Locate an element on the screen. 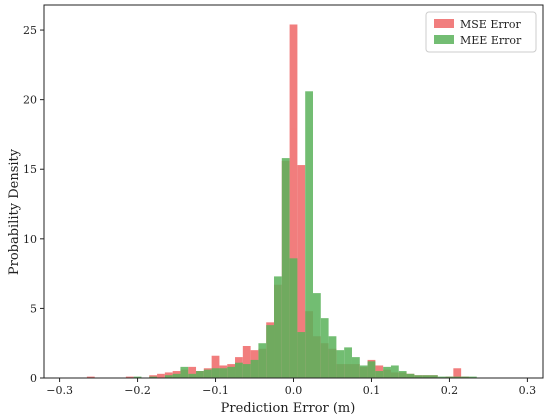 The image size is (550, 418). y-tick-label: 15 is located at coordinates (30, 169).